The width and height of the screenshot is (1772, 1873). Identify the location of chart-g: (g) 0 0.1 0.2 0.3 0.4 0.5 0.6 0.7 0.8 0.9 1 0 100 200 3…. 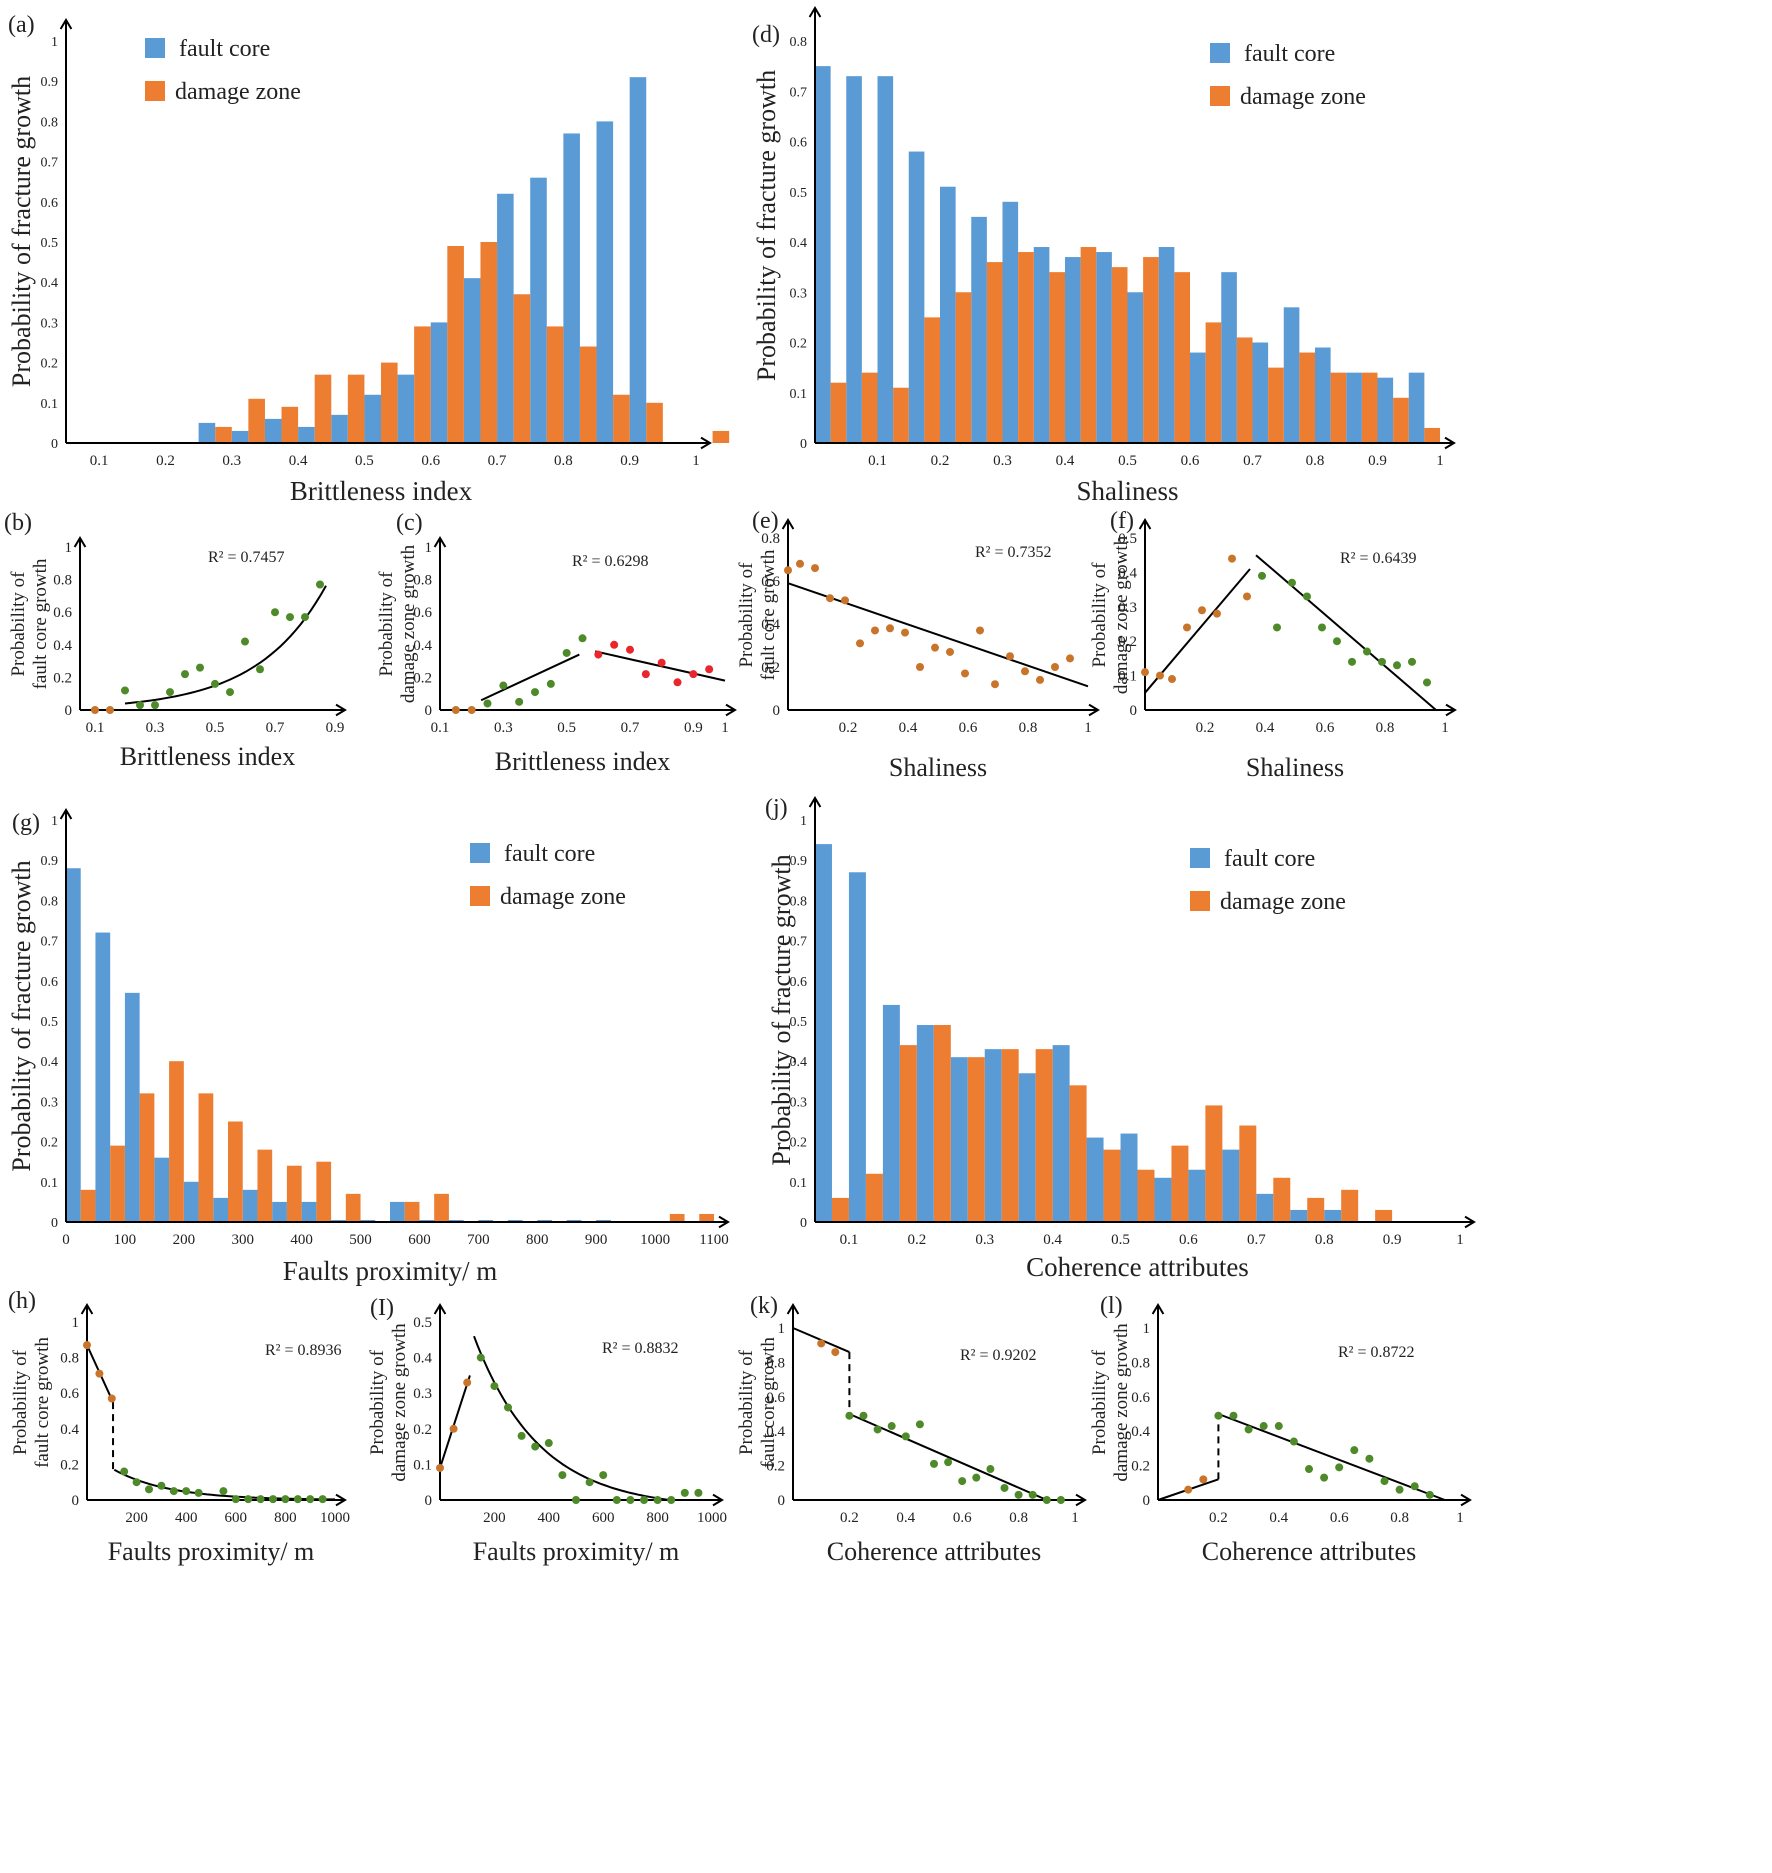
(368, 1047).